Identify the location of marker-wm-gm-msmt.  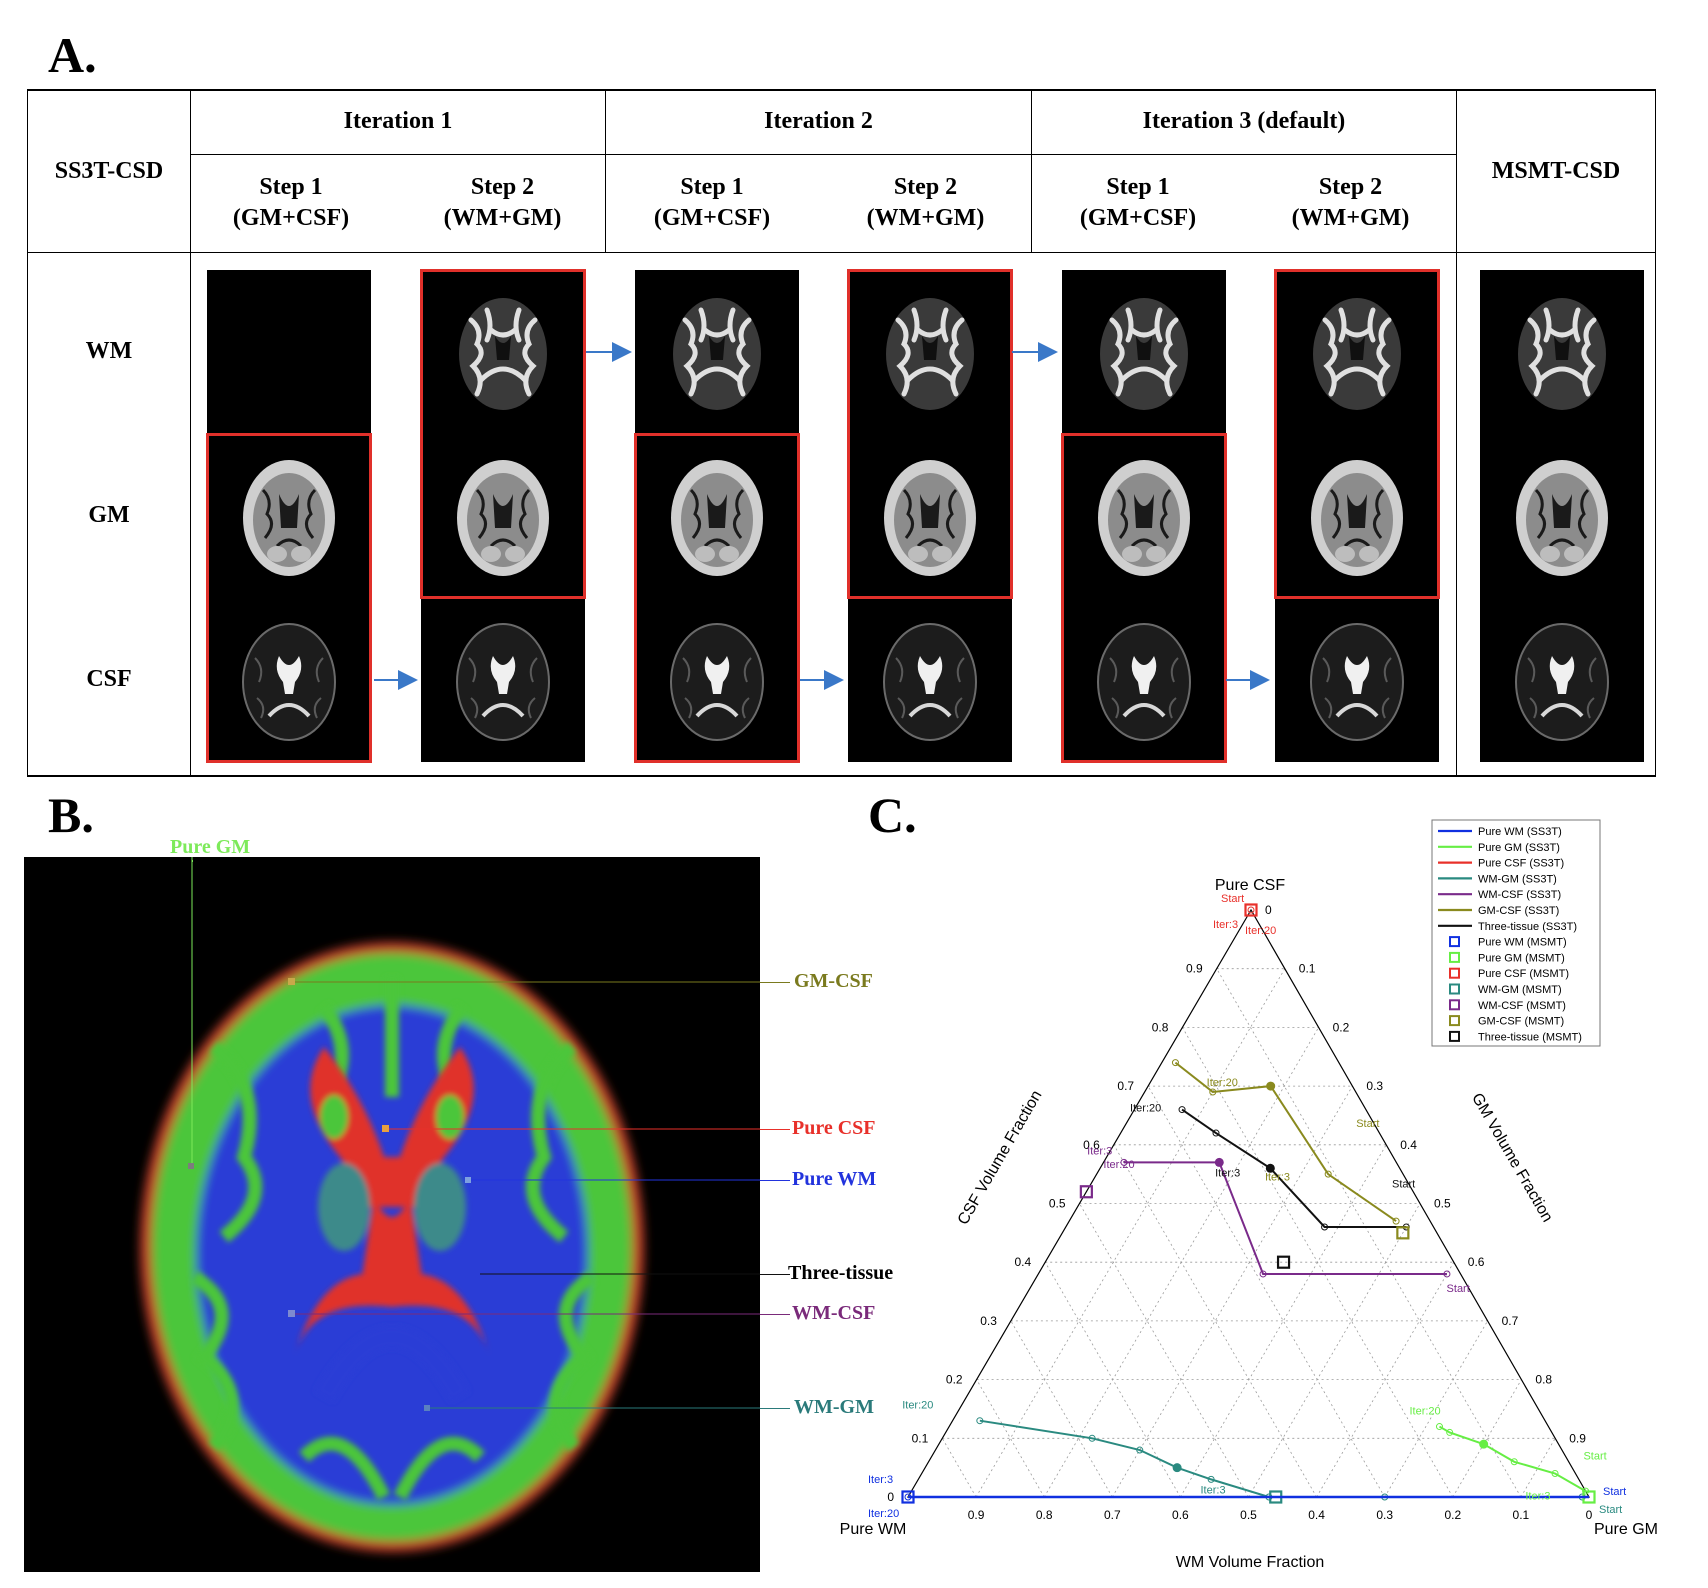
(1276, 1497).